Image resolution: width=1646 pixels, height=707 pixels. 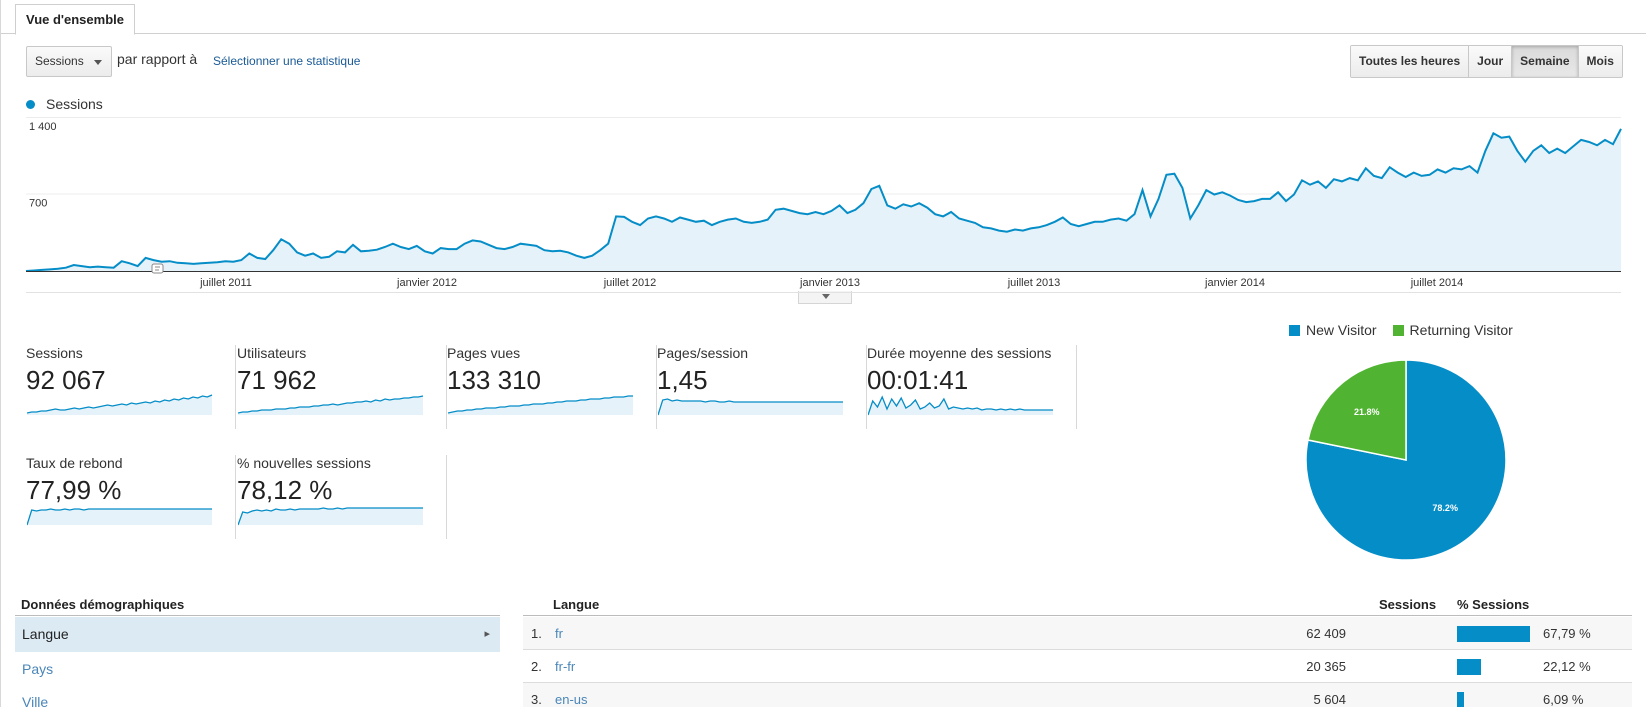 What do you see at coordinates (536, 666) in the screenshot?
I see `row-index: 2.` at bounding box center [536, 666].